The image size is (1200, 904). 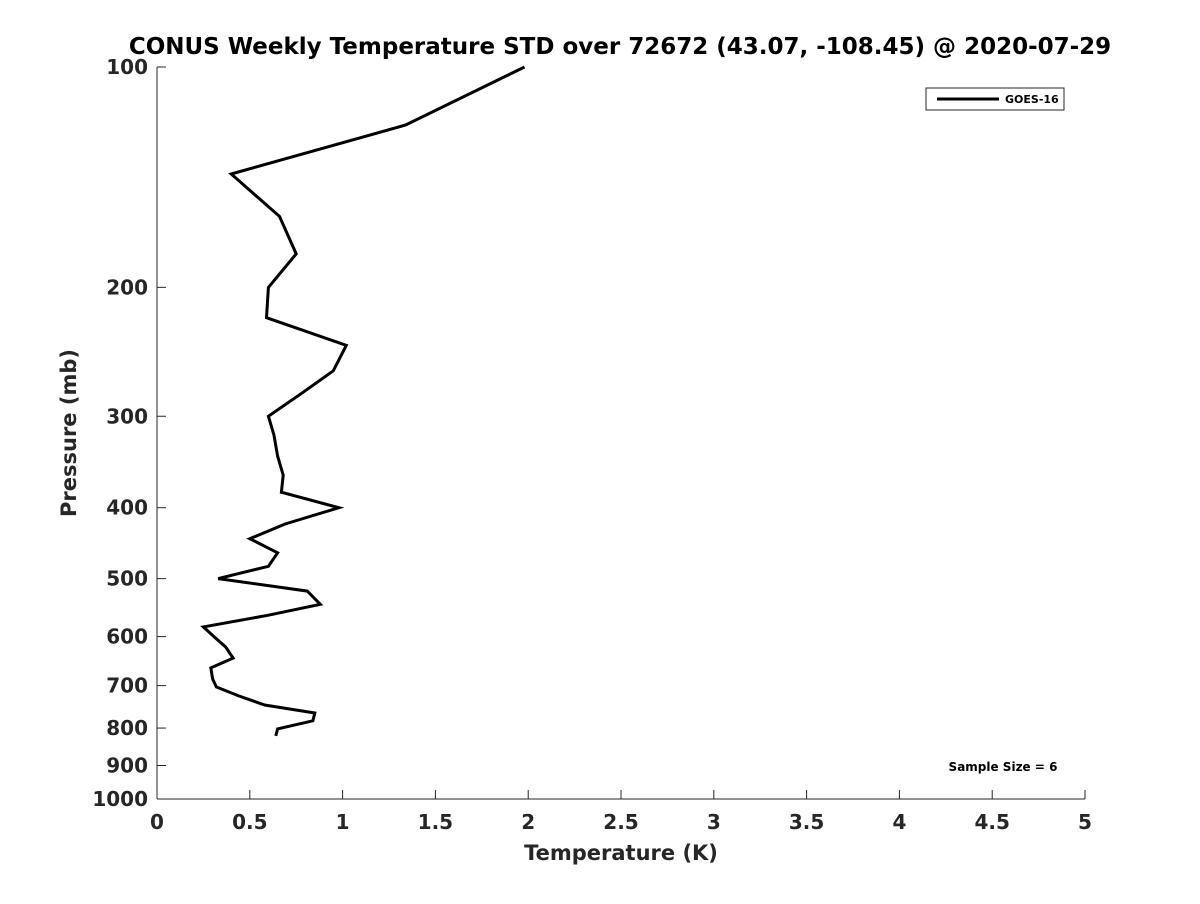 What do you see at coordinates (127, 67) in the screenshot?
I see `y-tick-label: 100` at bounding box center [127, 67].